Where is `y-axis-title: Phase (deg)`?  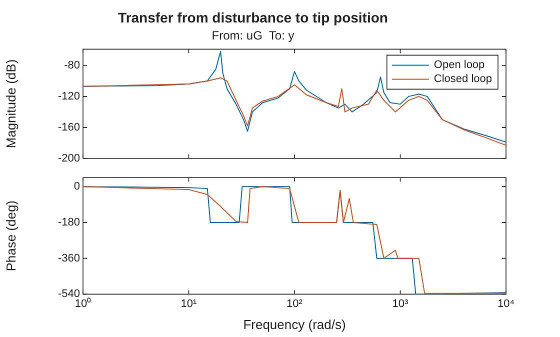 y-axis-title: Phase (deg) is located at coordinates (10, 236).